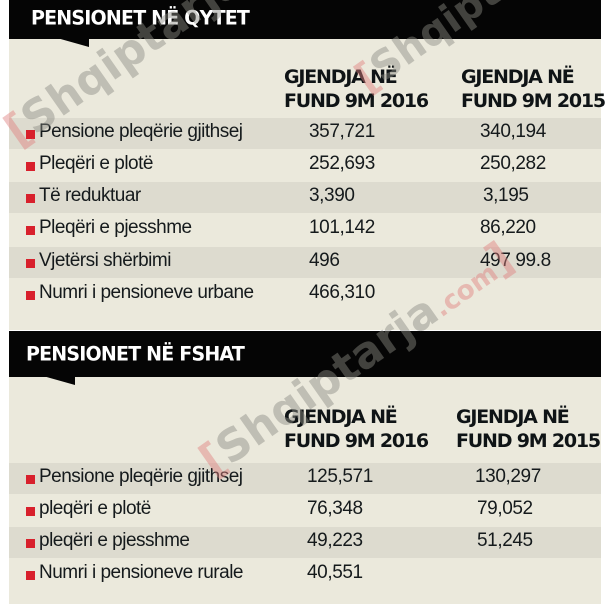 This screenshot has width=606, height=610. What do you see at coordinates (340, 476) in the screenshot?
I see `value-2016: 125,571` at bounding box center [340, 476].